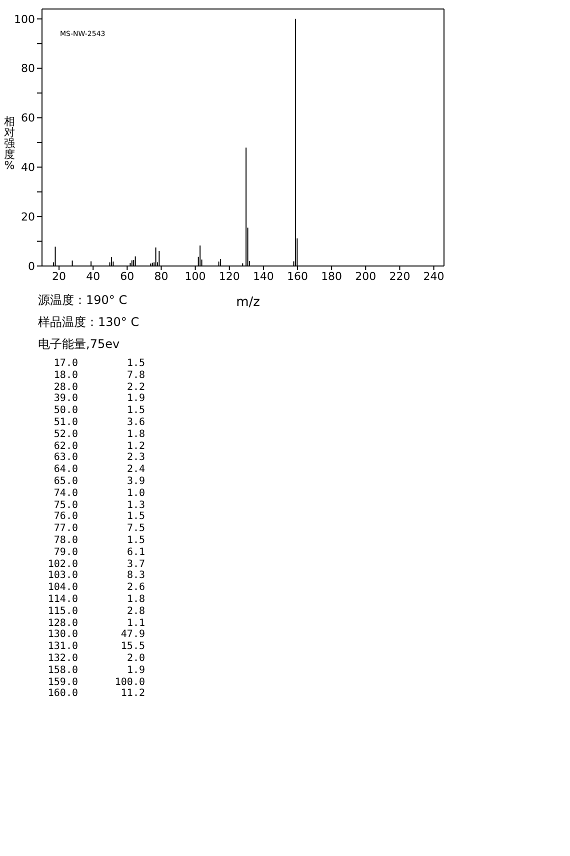 This screenshot has width=570, height=856. I want to click on y-tick-label: 40, so click(28, 167).